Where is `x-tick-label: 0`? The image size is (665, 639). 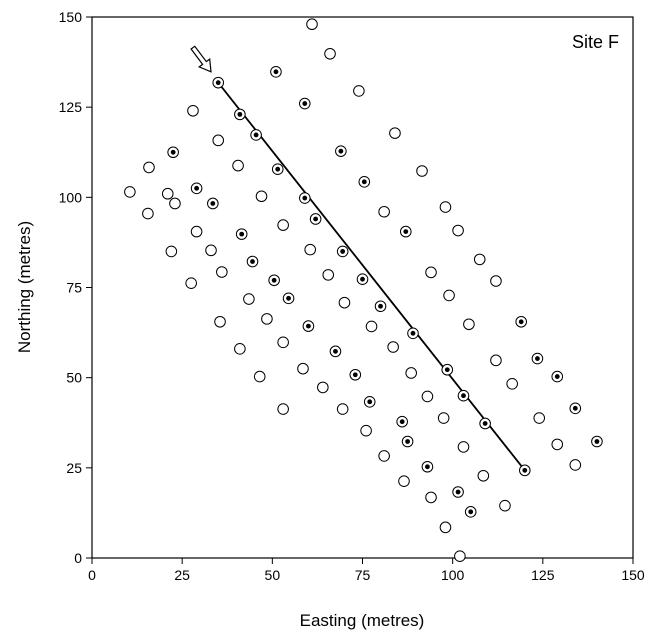
x-tick-label: 0 is located at coordinates (92, 575).